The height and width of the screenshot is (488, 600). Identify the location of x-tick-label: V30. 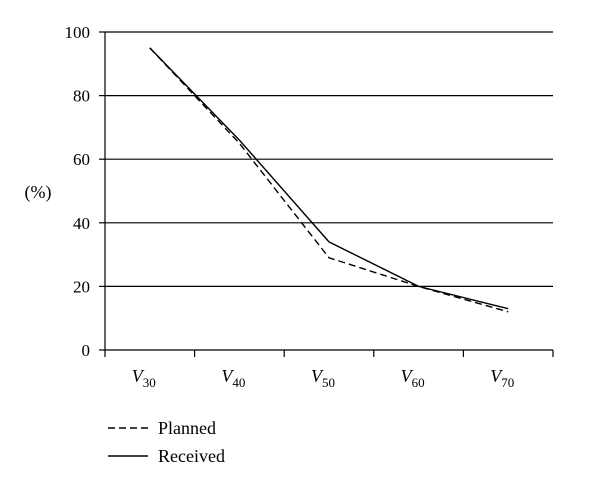
(144, 378).